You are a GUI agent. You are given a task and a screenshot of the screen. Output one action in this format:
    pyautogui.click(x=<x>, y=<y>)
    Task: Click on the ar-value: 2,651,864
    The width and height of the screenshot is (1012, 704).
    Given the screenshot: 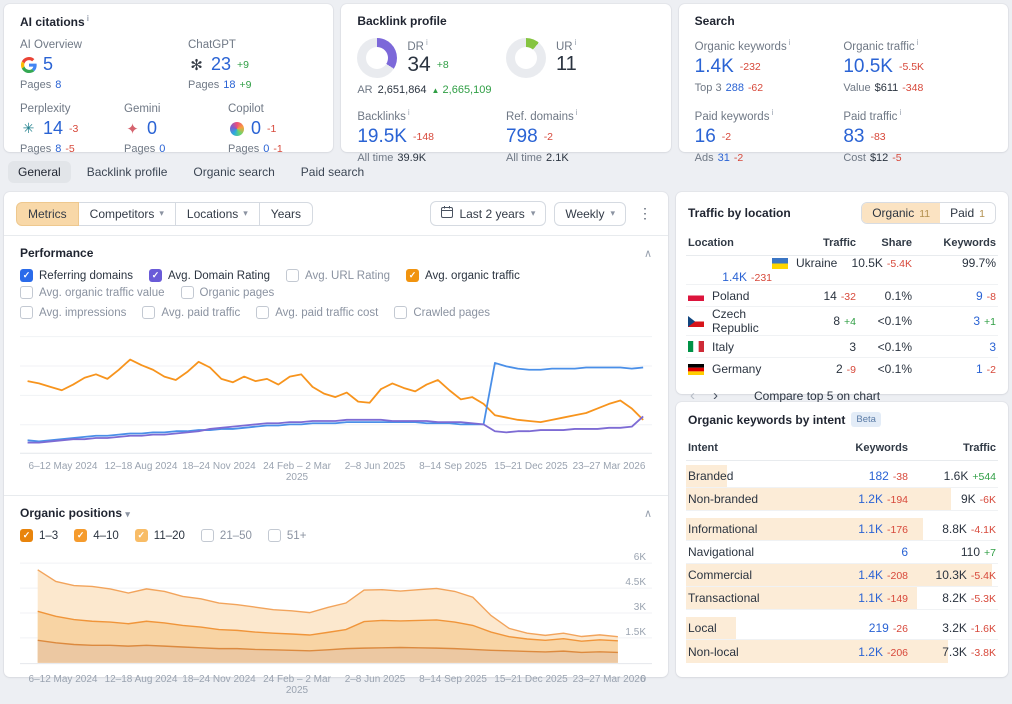 What is the action you would take?
    pyautogui.click(x=402, y=90)
    